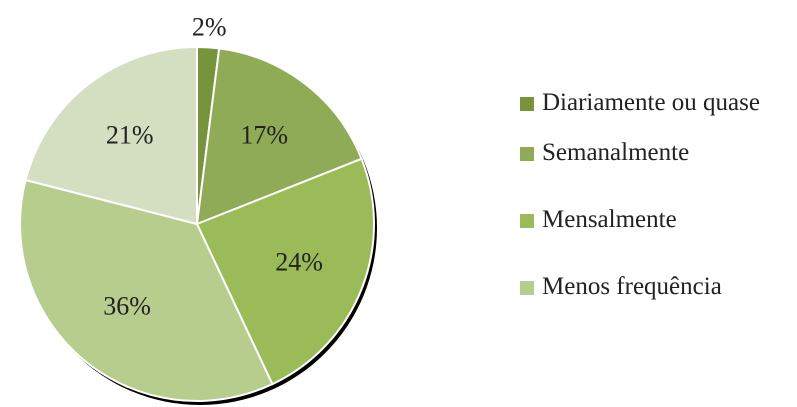  I want to click on data-label: 17%, so click(264, 134).